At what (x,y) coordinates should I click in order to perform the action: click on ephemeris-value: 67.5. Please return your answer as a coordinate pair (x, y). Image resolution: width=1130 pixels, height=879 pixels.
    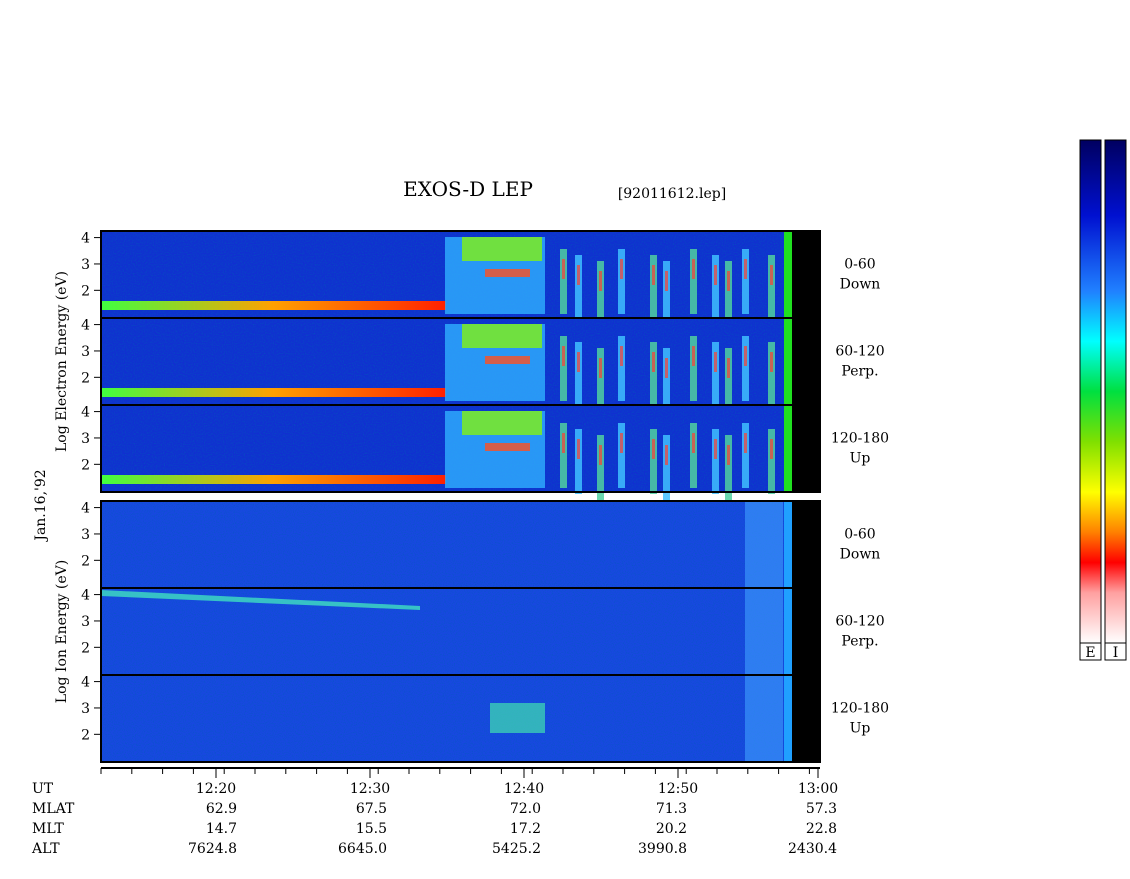
    Looking at the image, I should click on (371, 809).